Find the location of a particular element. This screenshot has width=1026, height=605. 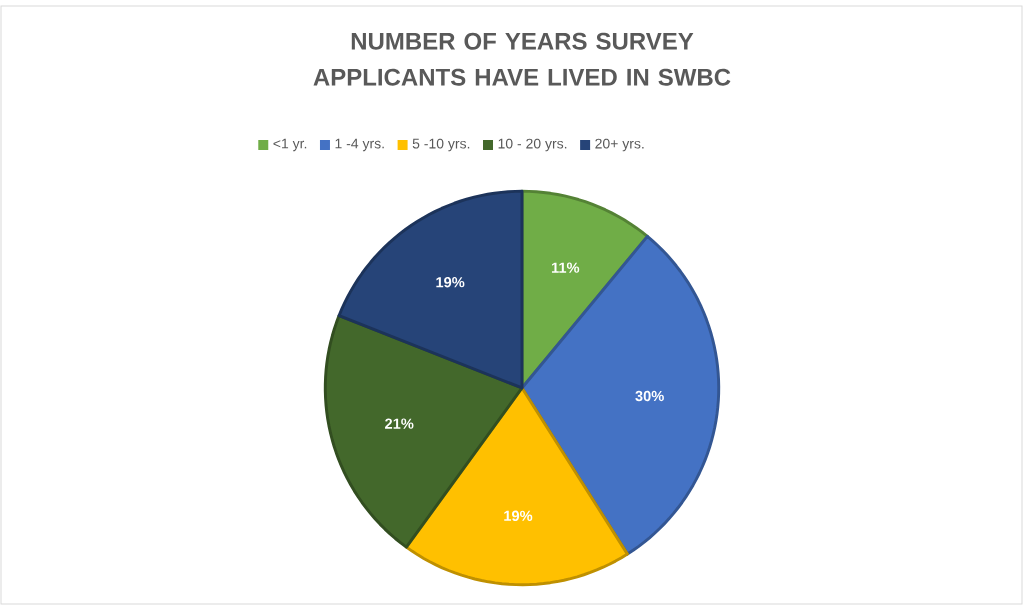

legend-label: <1 yr. is located at coordinates (290, 145).